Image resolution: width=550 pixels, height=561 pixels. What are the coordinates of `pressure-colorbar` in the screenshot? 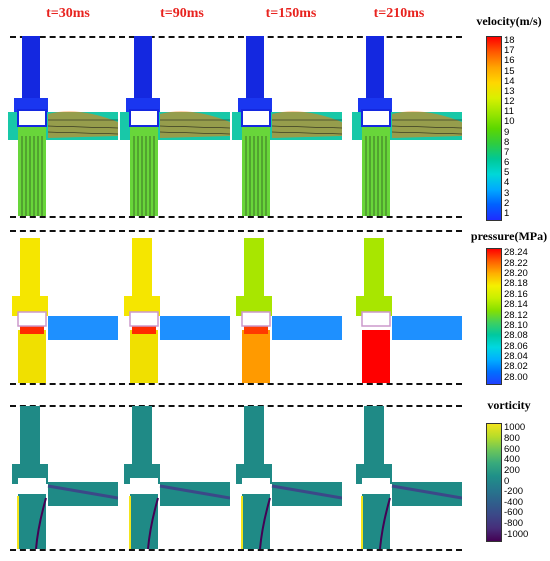 It's located at (494, 316).